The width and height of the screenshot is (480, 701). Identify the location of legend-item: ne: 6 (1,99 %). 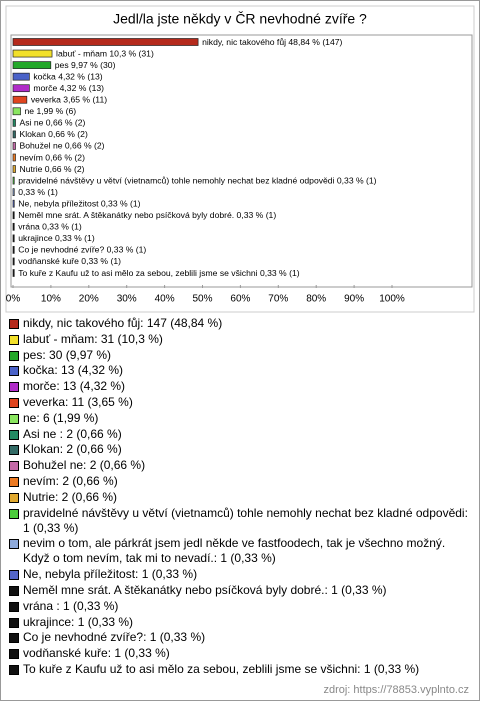
(240, 418).